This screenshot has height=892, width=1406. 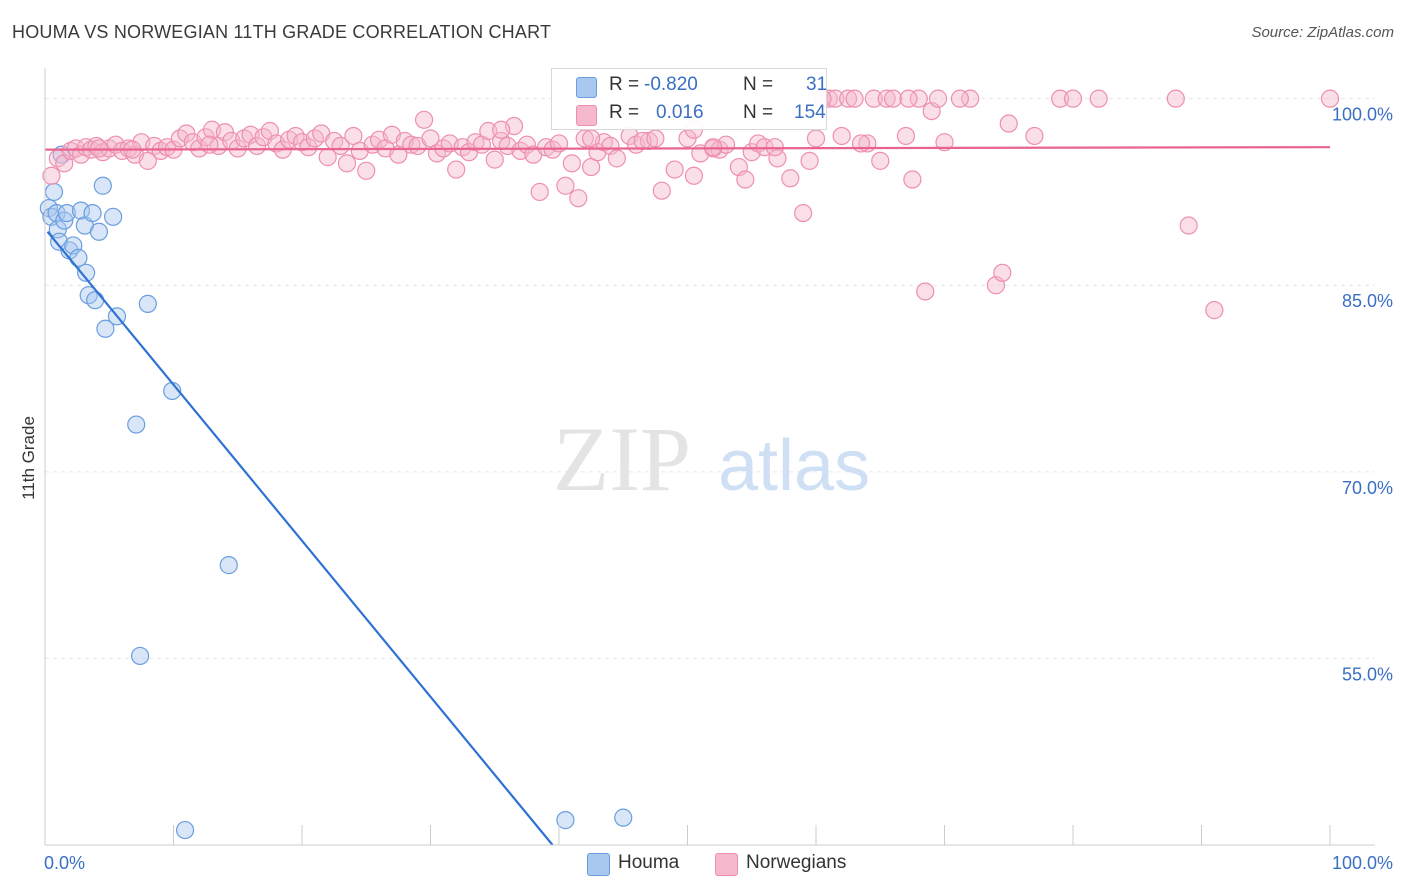 I want to click on legend-swatch-houma, so click(x=586, y=87).